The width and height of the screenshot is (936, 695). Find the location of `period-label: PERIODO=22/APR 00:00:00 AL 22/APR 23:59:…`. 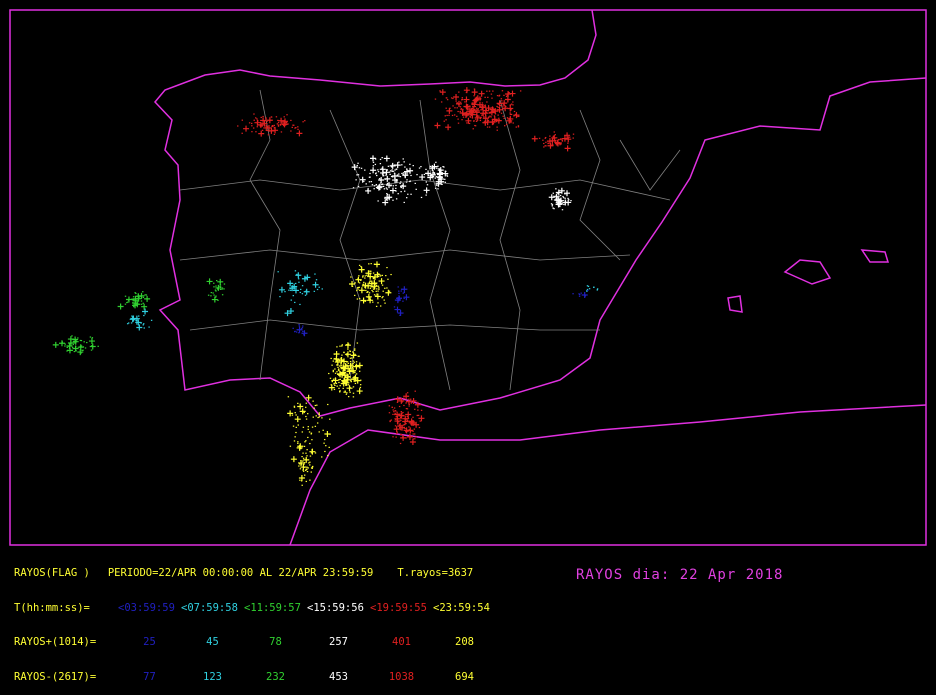

period-label: PERIODO=22/APR 00:00:00 AL 22/APR 23:59:… is located at coordinates (240, 573).